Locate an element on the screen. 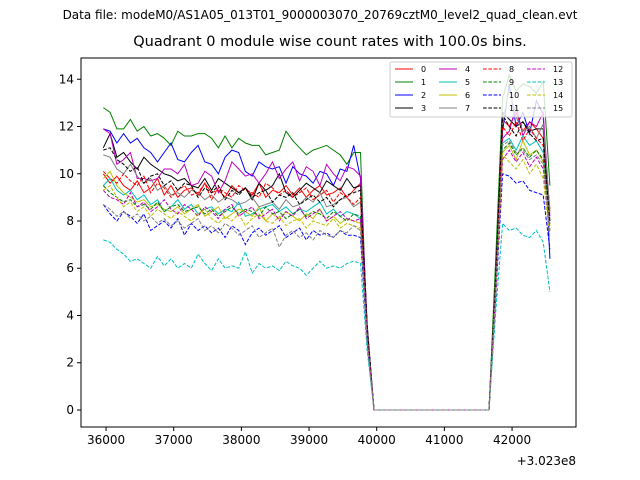 The width and height of the screenshot is (640, 480). x-tick-label: 36000 is located at coordinates (106, 440).